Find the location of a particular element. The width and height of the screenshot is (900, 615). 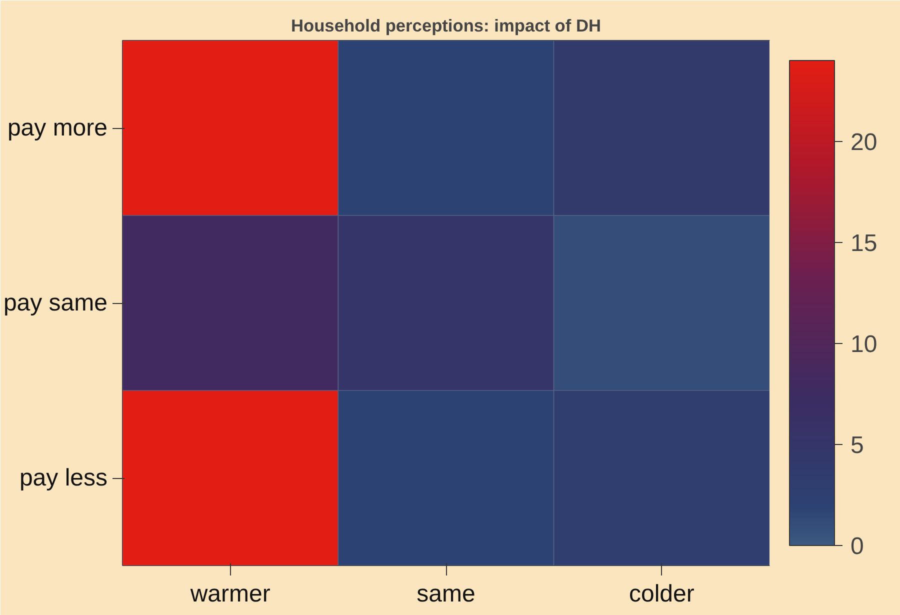

x-tick-label: same is located at coordinates (446, 594).